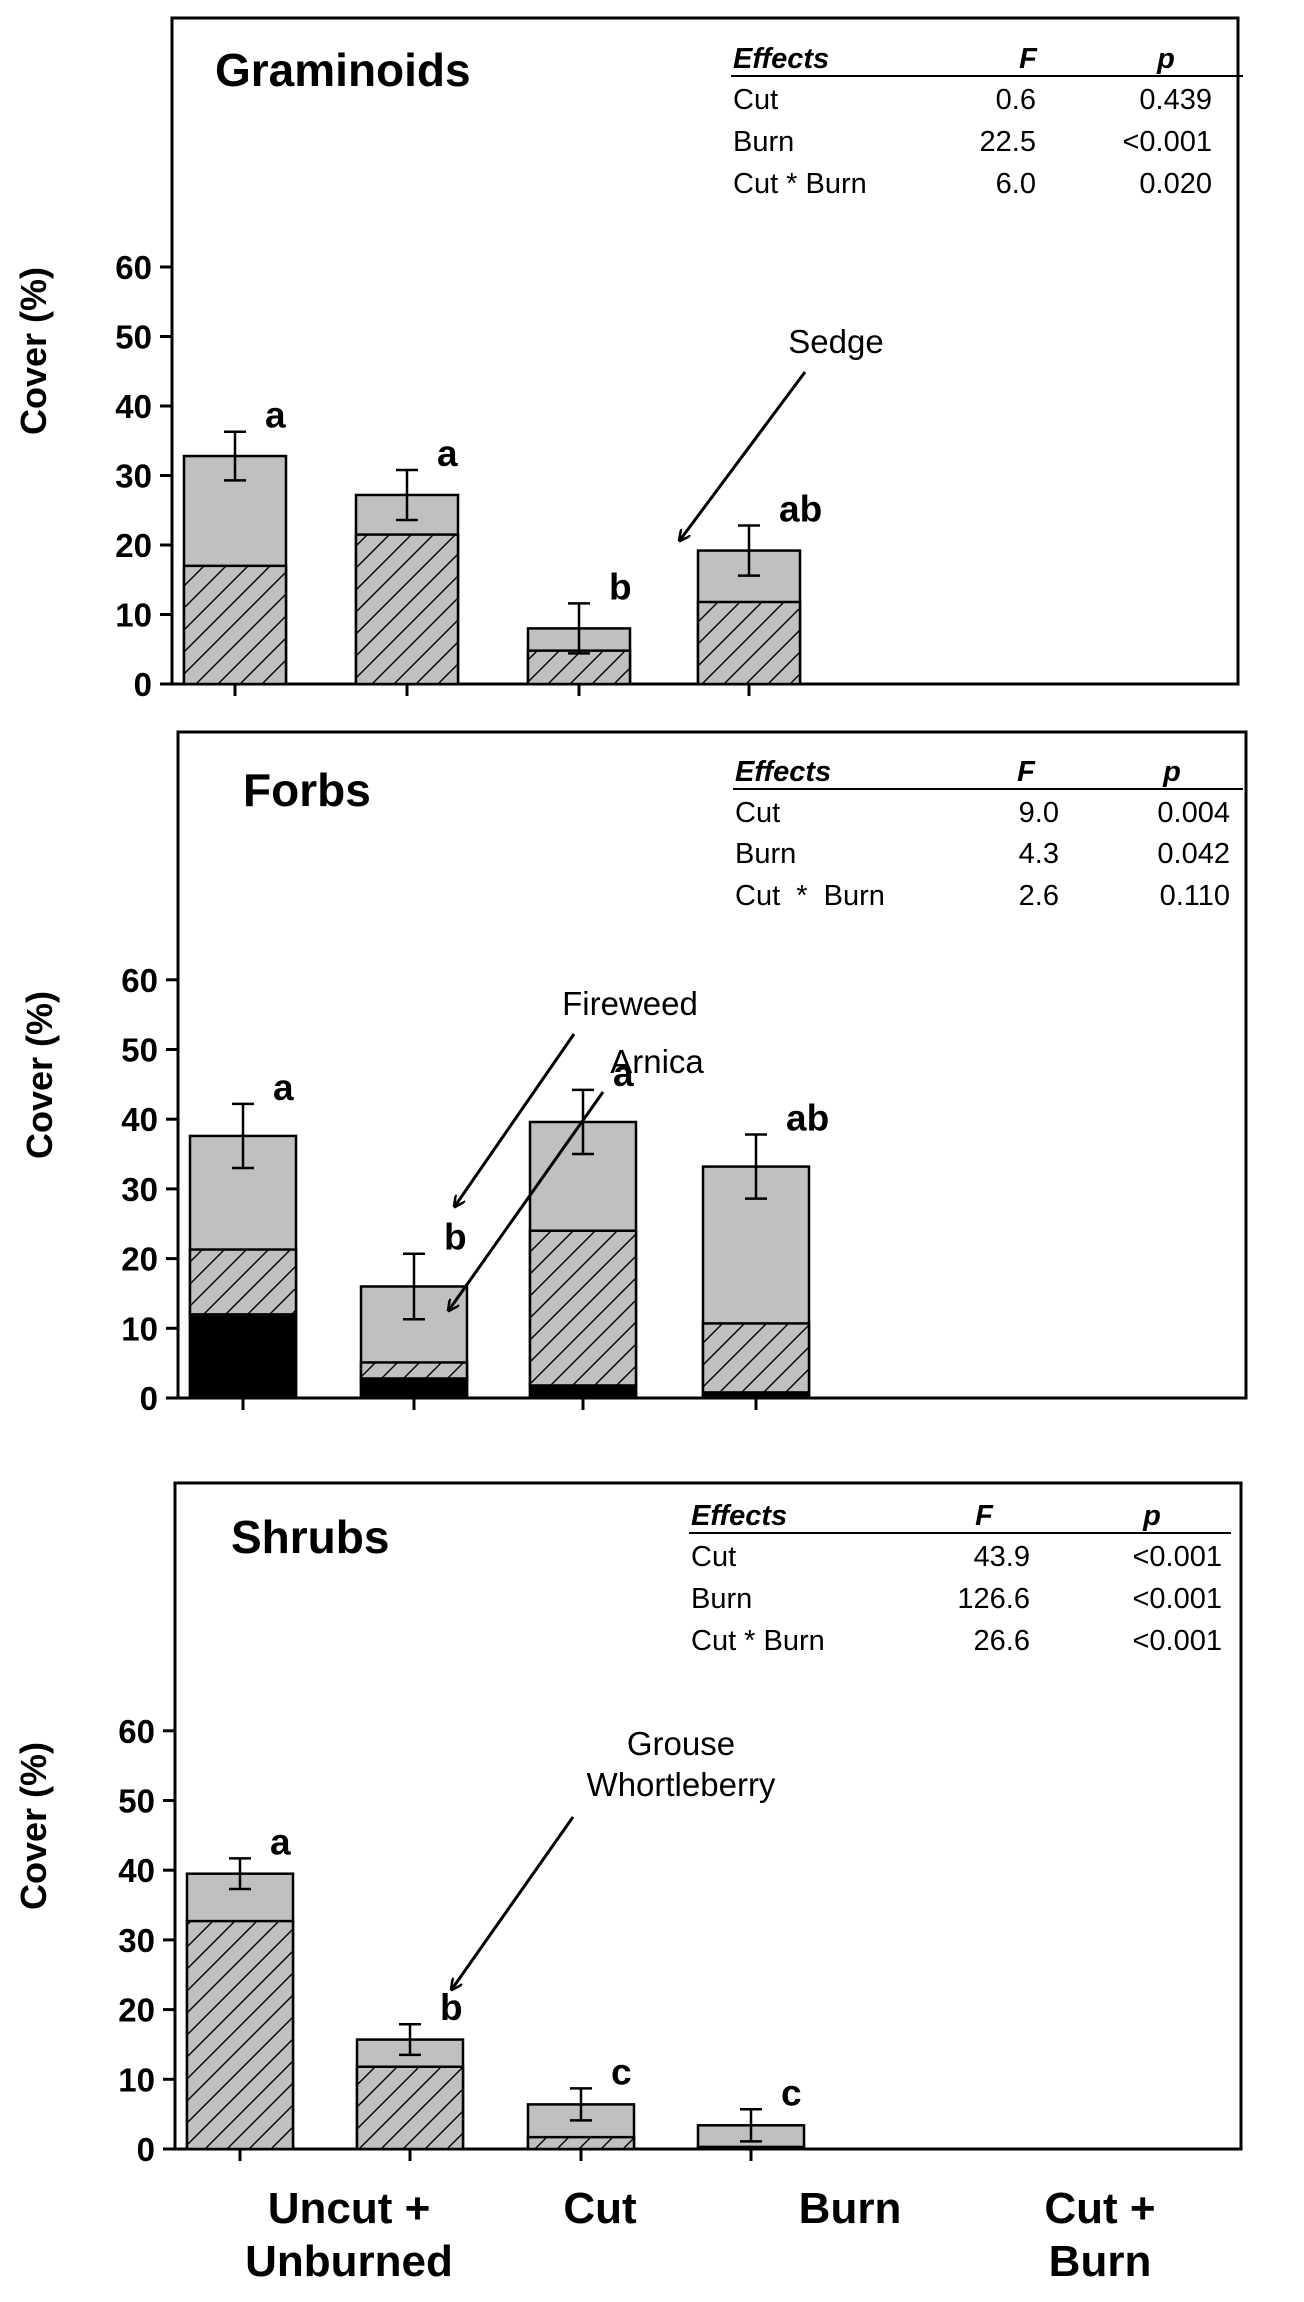 This screenshot has width=1304, height=2302. I want to click on f-value: 126.6, so click(993, 1599).